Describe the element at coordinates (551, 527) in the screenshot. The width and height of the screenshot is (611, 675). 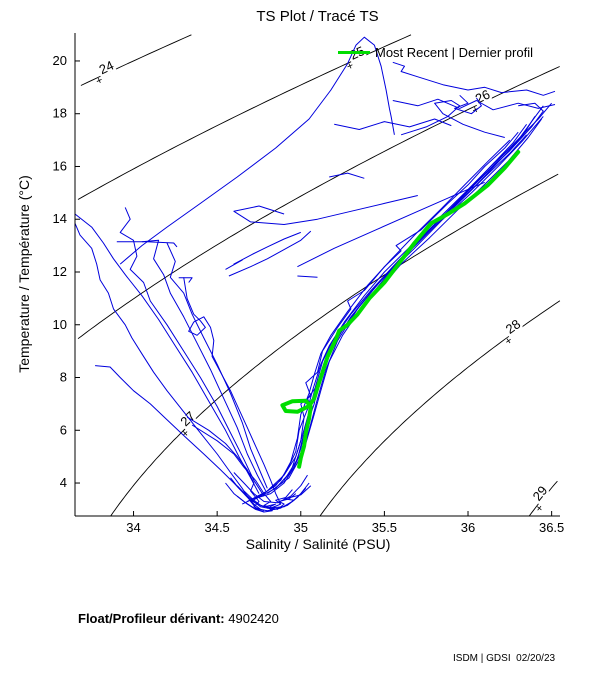
I see `x-tick-label: 36.5` at that location.